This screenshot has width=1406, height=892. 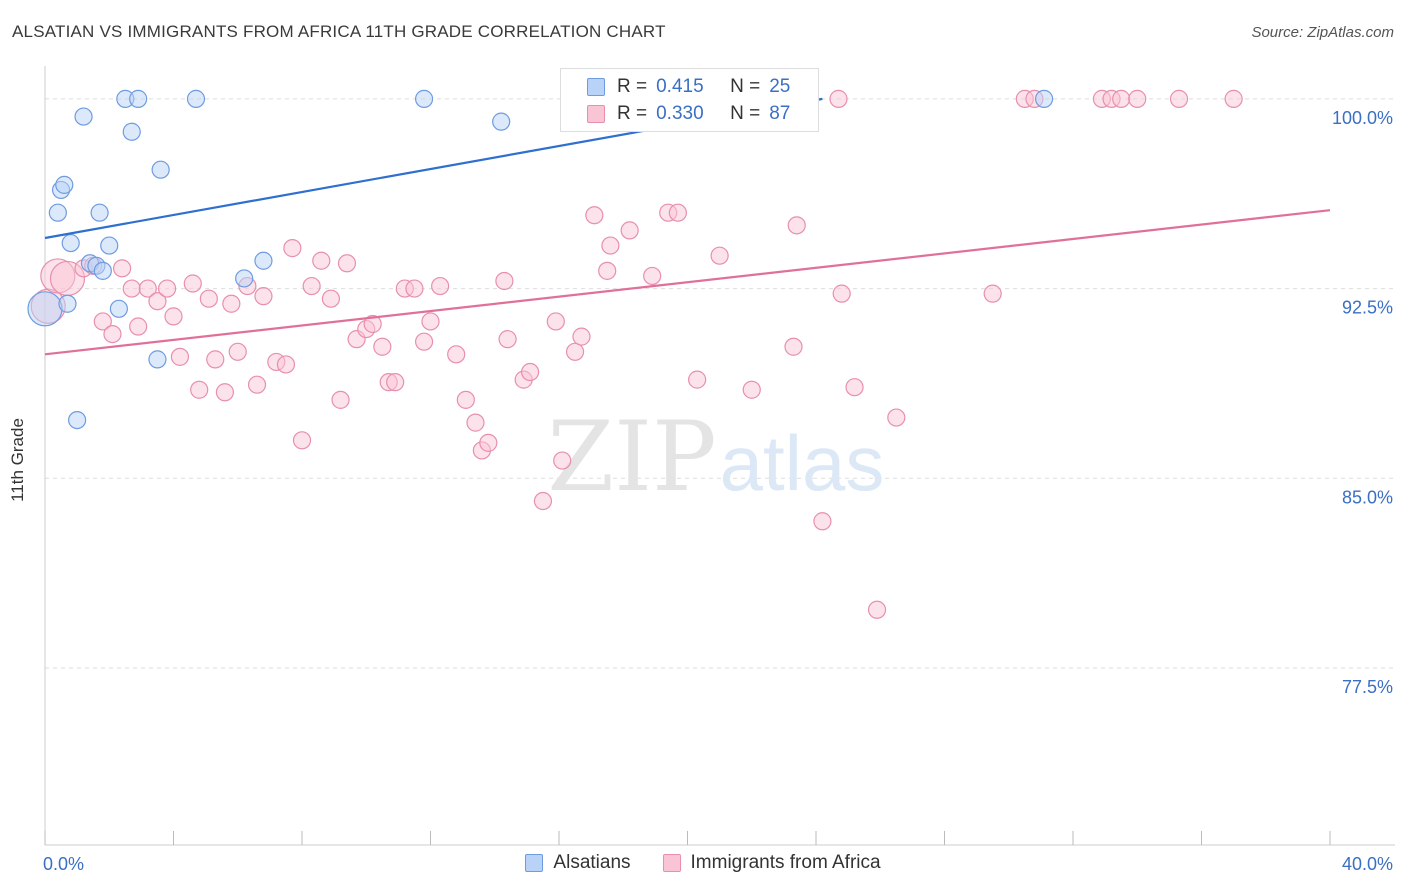 What do you see at coordinates (745, 113) in the screenshot?
I see `legend-n-label: N =` at bounding box center [745, 113].